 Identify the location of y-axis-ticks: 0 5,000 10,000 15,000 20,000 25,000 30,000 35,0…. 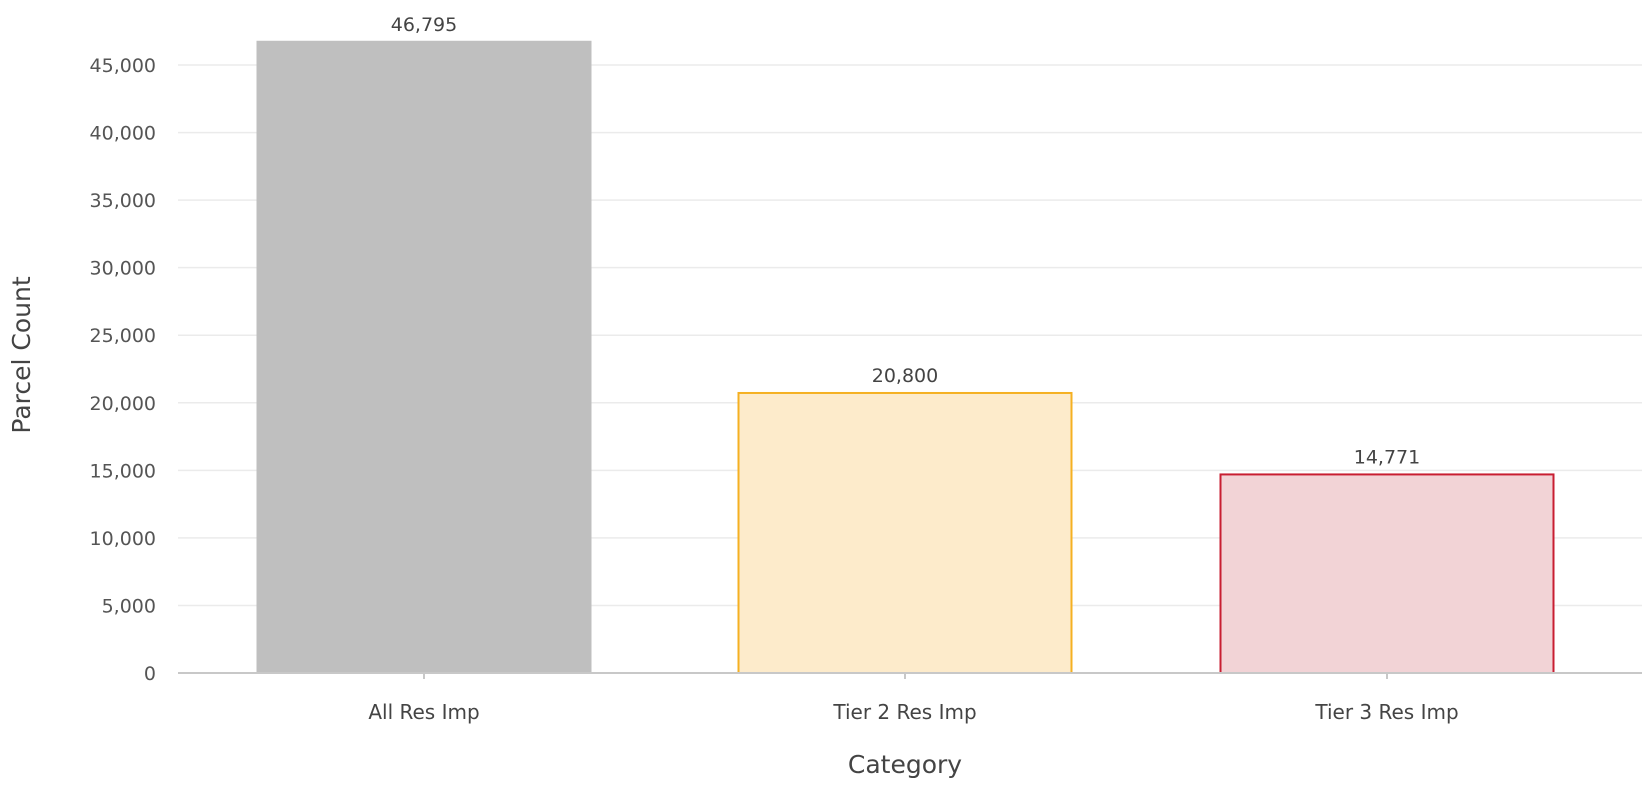
(123, 370).